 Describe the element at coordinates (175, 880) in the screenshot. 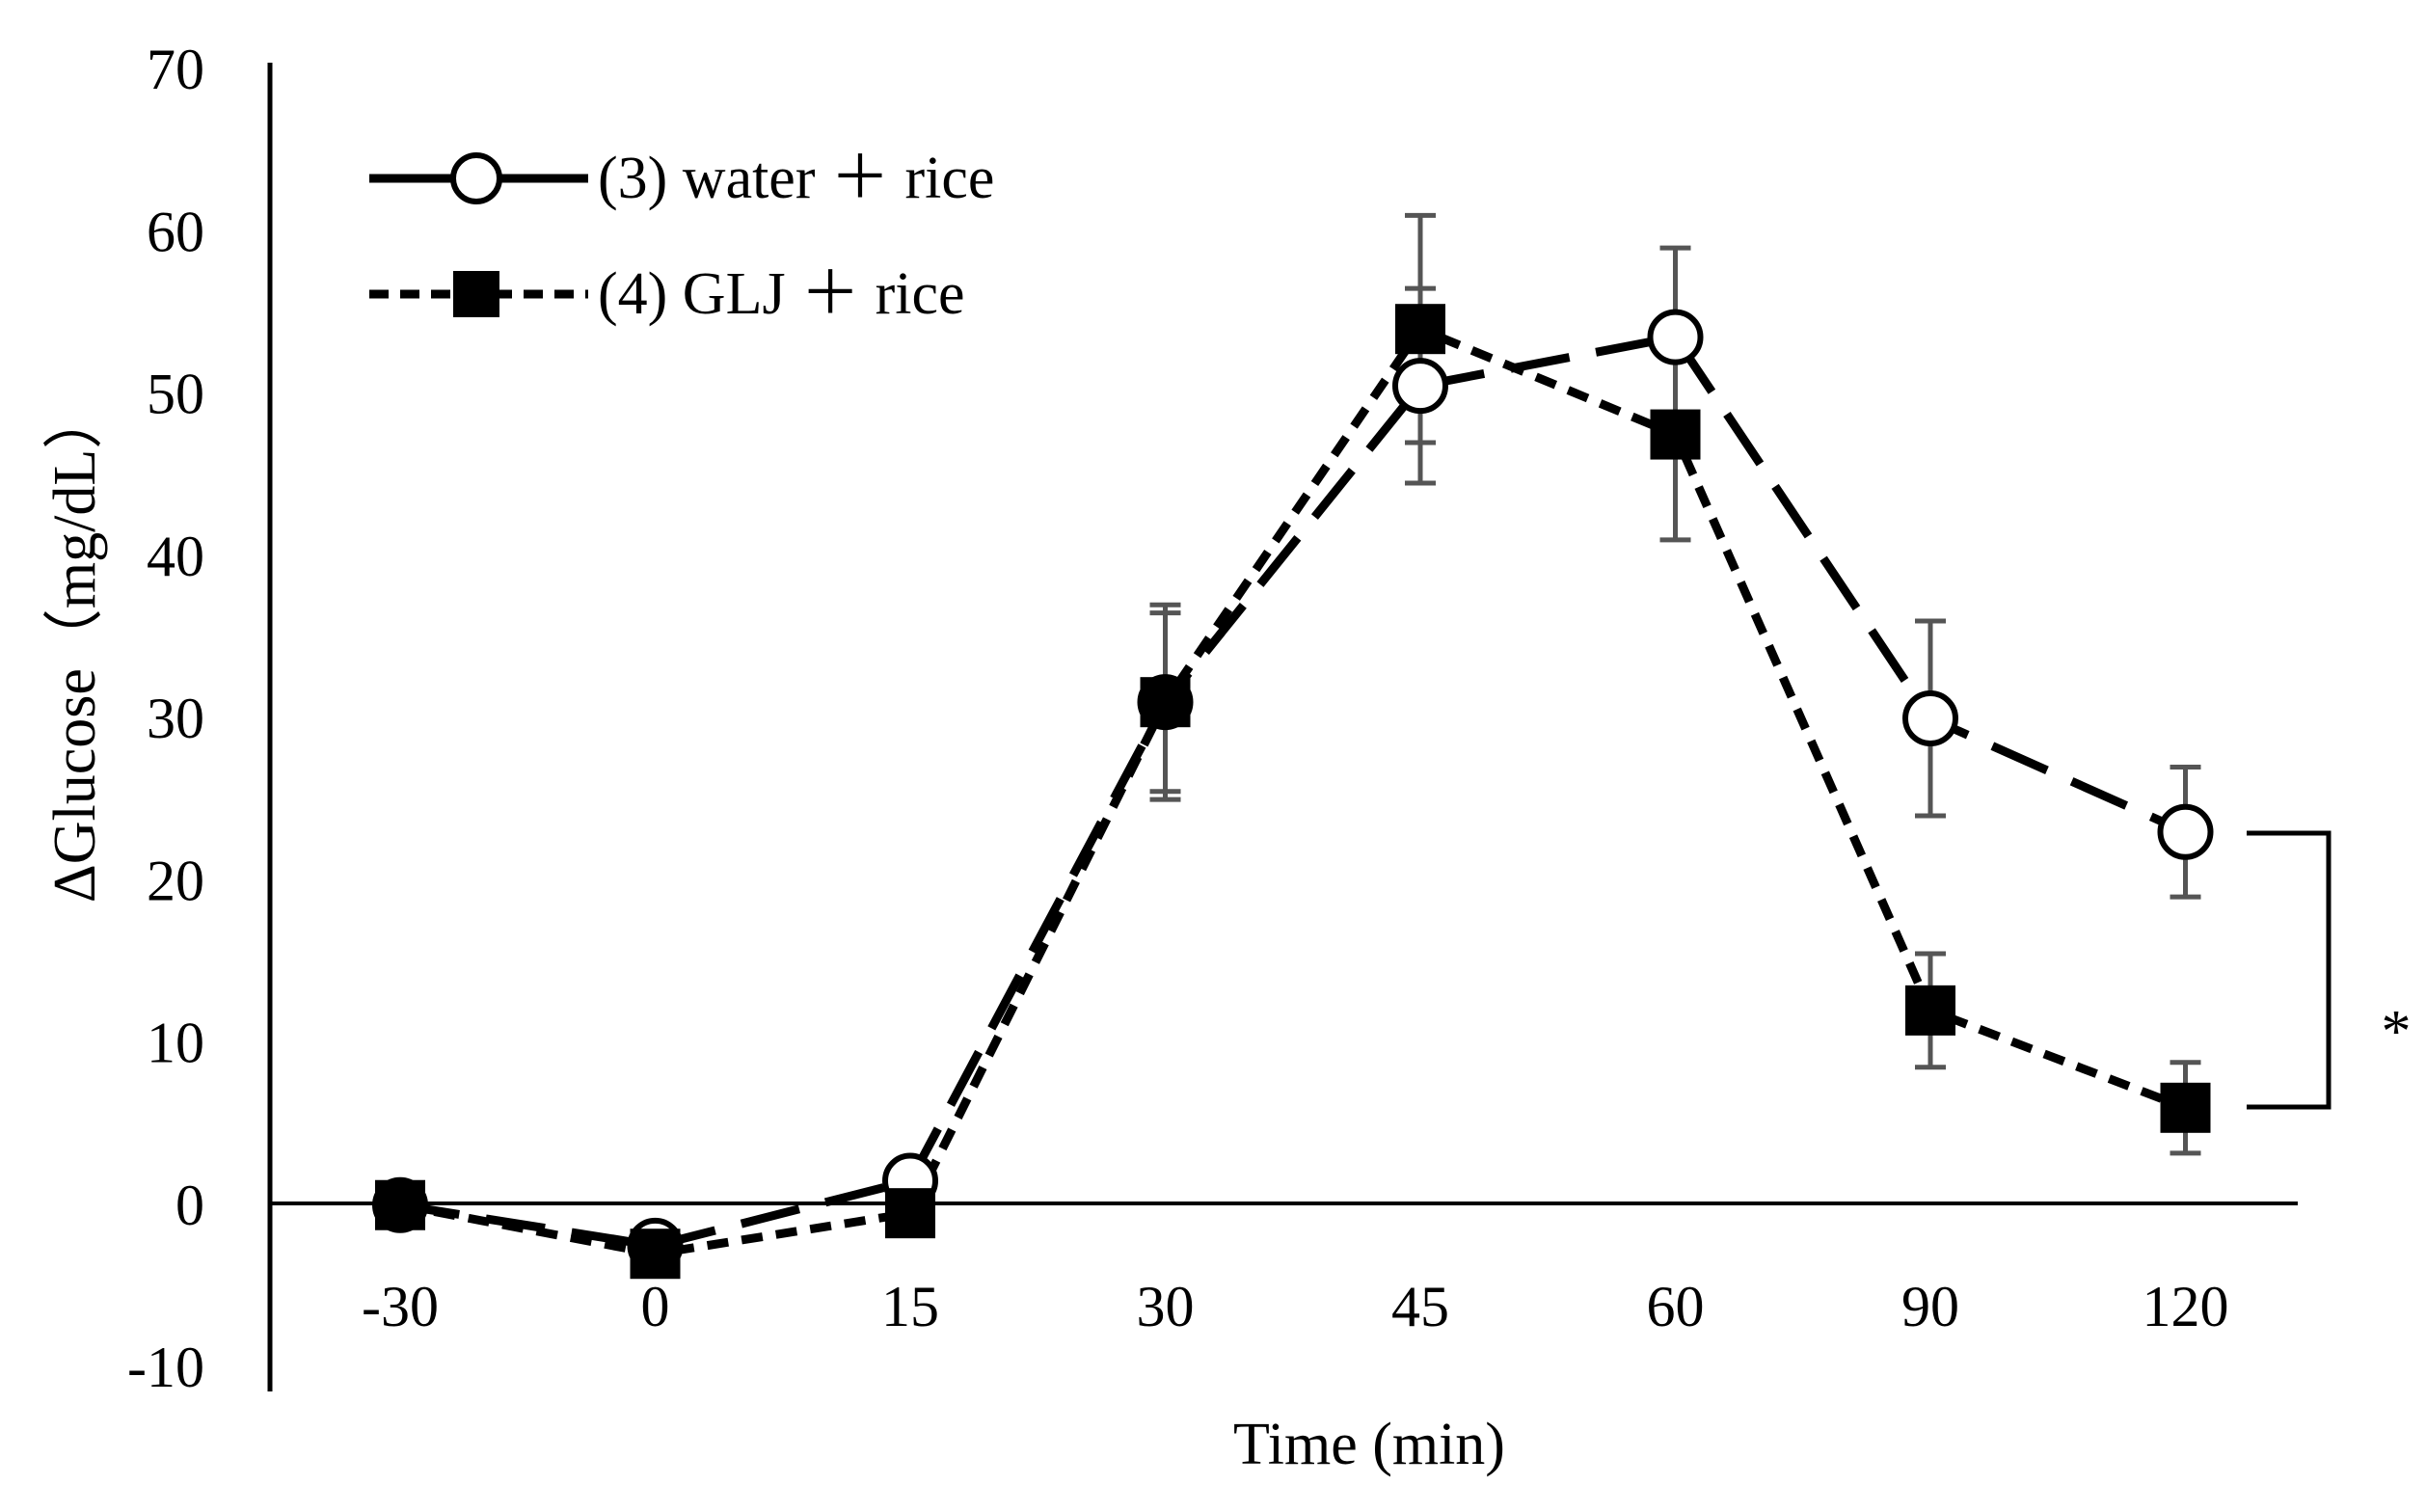

I see `y-tick-label: 20` at that location.